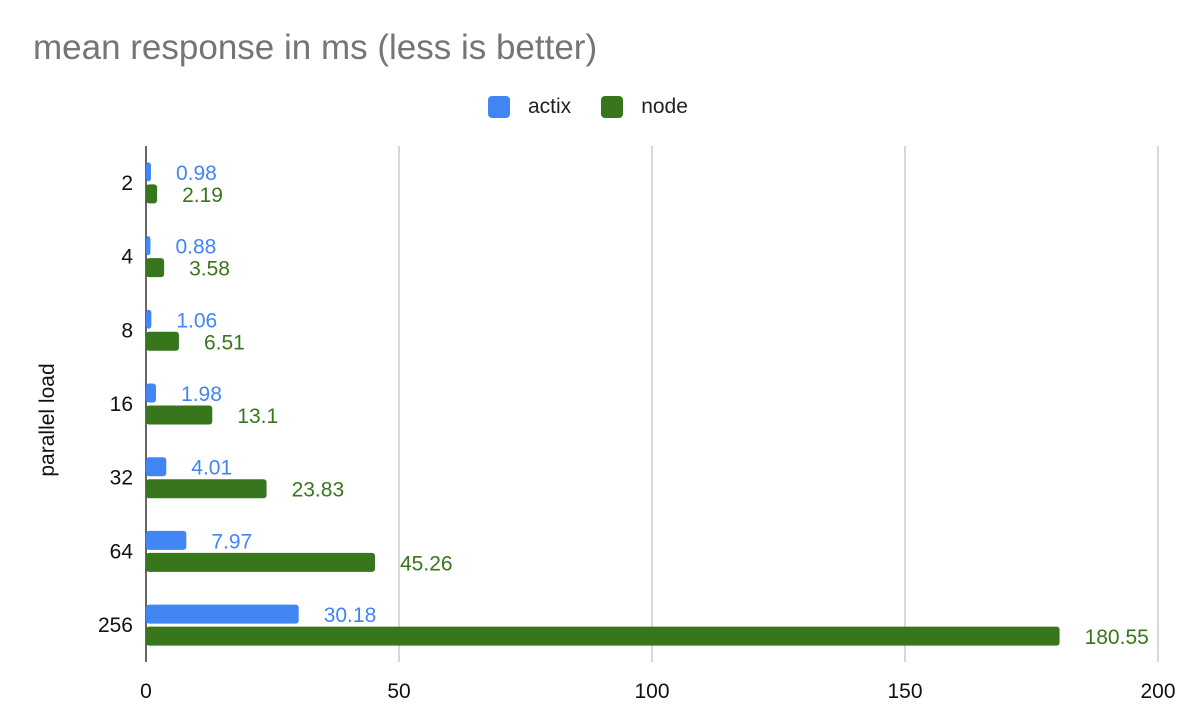 The width and height of the screenshot is (1192, 726). Describe the element at coordinates (47, 419) in the screenshot. I see `y-axis-title: parallel load` at that location.